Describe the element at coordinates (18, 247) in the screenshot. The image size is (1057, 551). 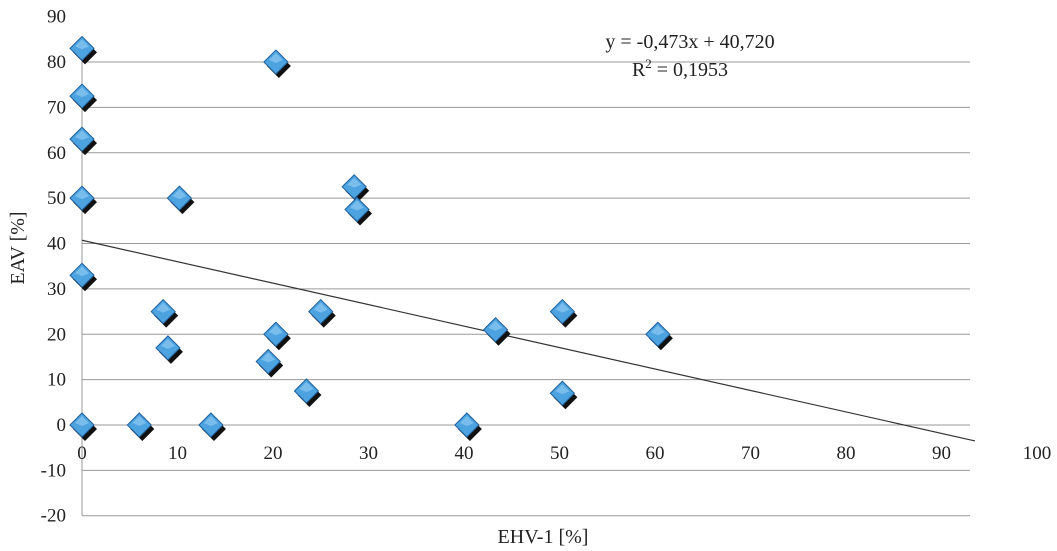
I see `y-axis-title: EAV [%]` at that location.